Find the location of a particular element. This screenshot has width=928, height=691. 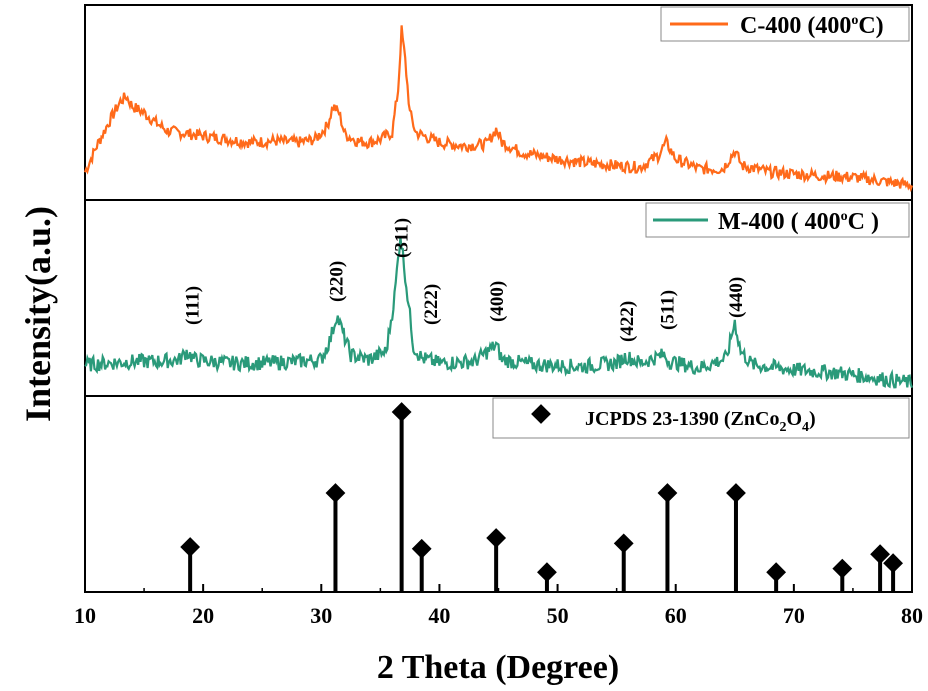

legend-jcpds: JCPDS 23-1390 (ZnCo2O4) is located at coordinates (701, 418).